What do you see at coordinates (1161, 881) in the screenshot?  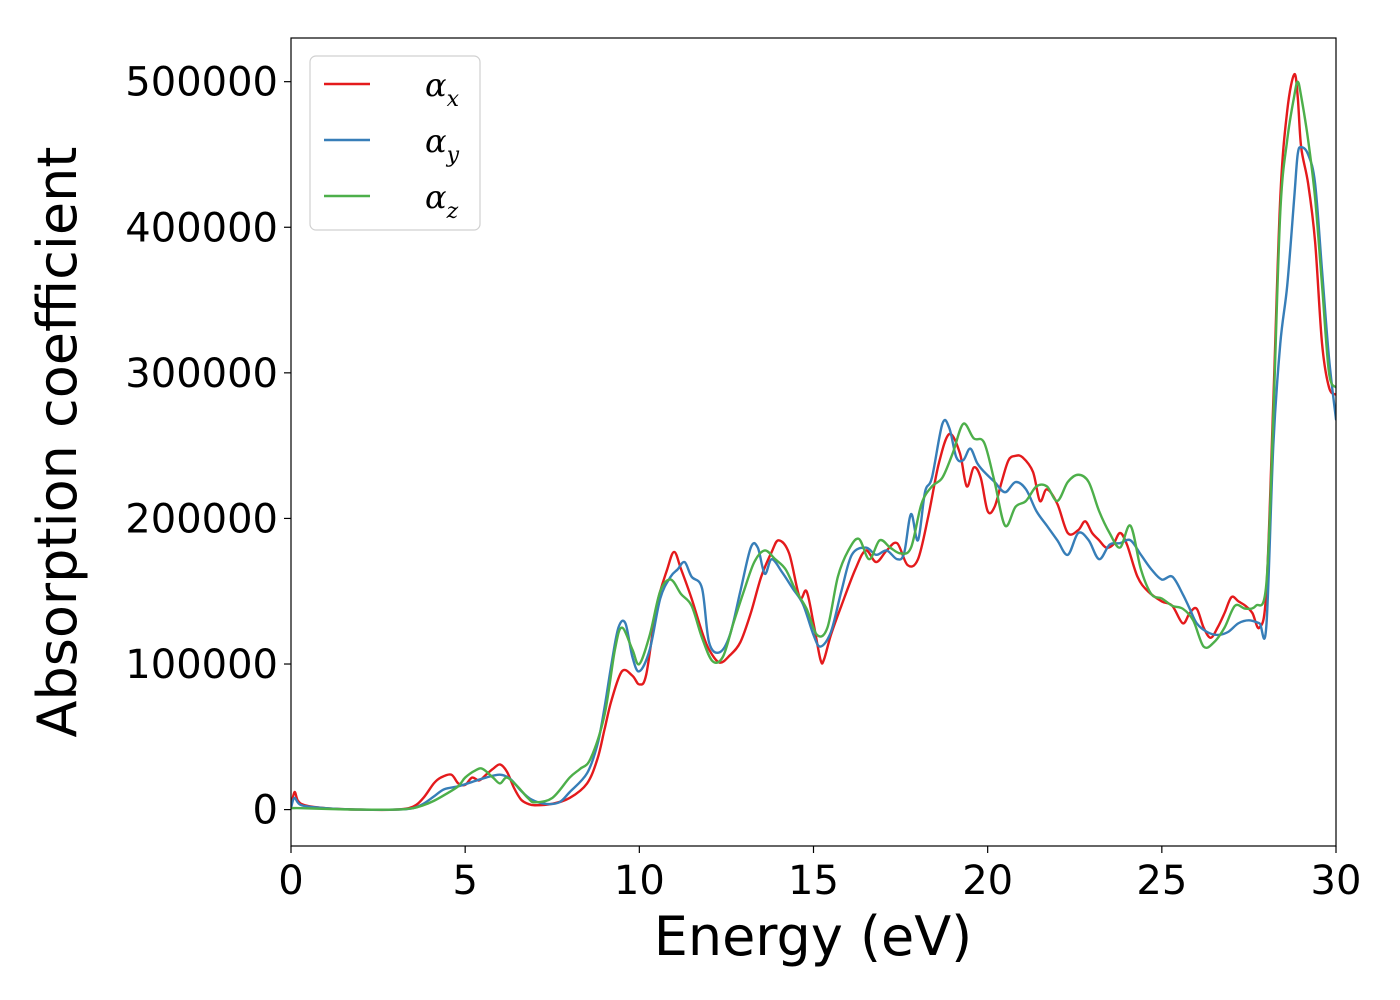 I see `x-tick-label: 25` at bounding box center [1161, 881].